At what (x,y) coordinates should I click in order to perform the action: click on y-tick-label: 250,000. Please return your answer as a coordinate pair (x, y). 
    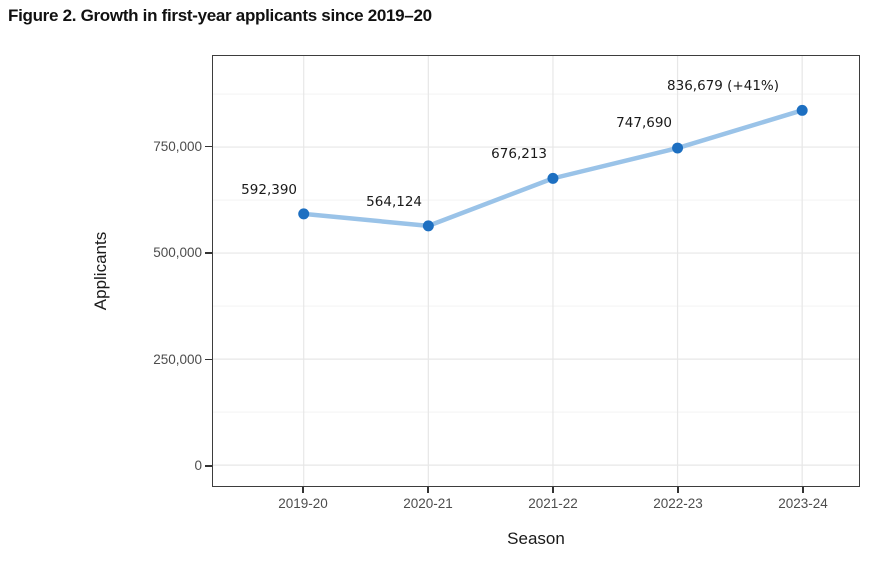
    Looking at the image, I should click on (177, 359).